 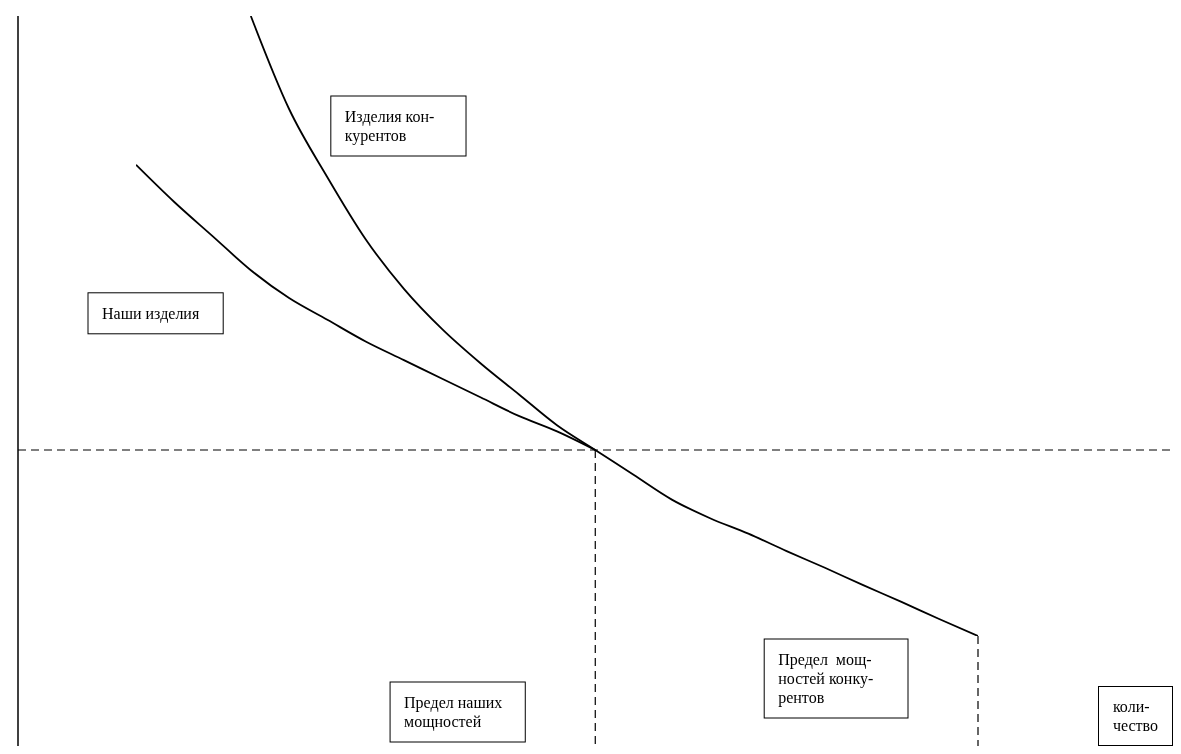 What do you see at coordinates (389, 126) in the screenshot?
I see `text: Изделия кон- курентов` at bounding box center [389, 126].